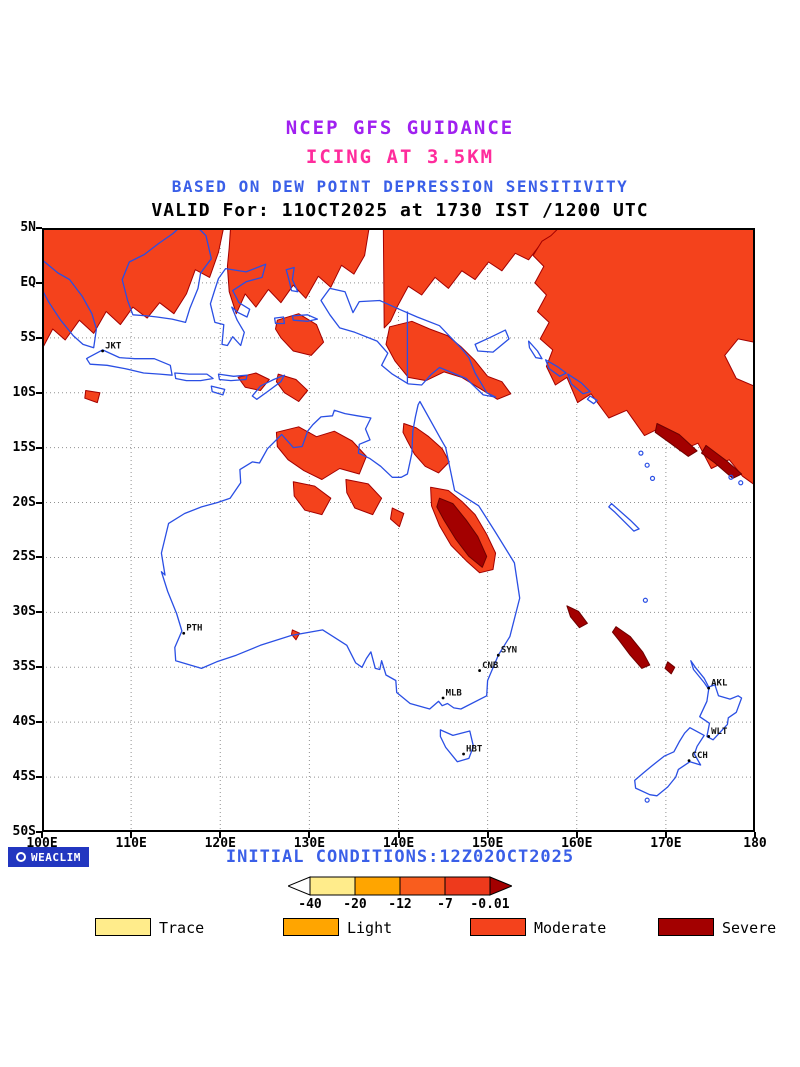  What do you see at coordinates (709, 736) in the screenshot?
I see `city-marker-wlt` at bounding box center [709, 736].